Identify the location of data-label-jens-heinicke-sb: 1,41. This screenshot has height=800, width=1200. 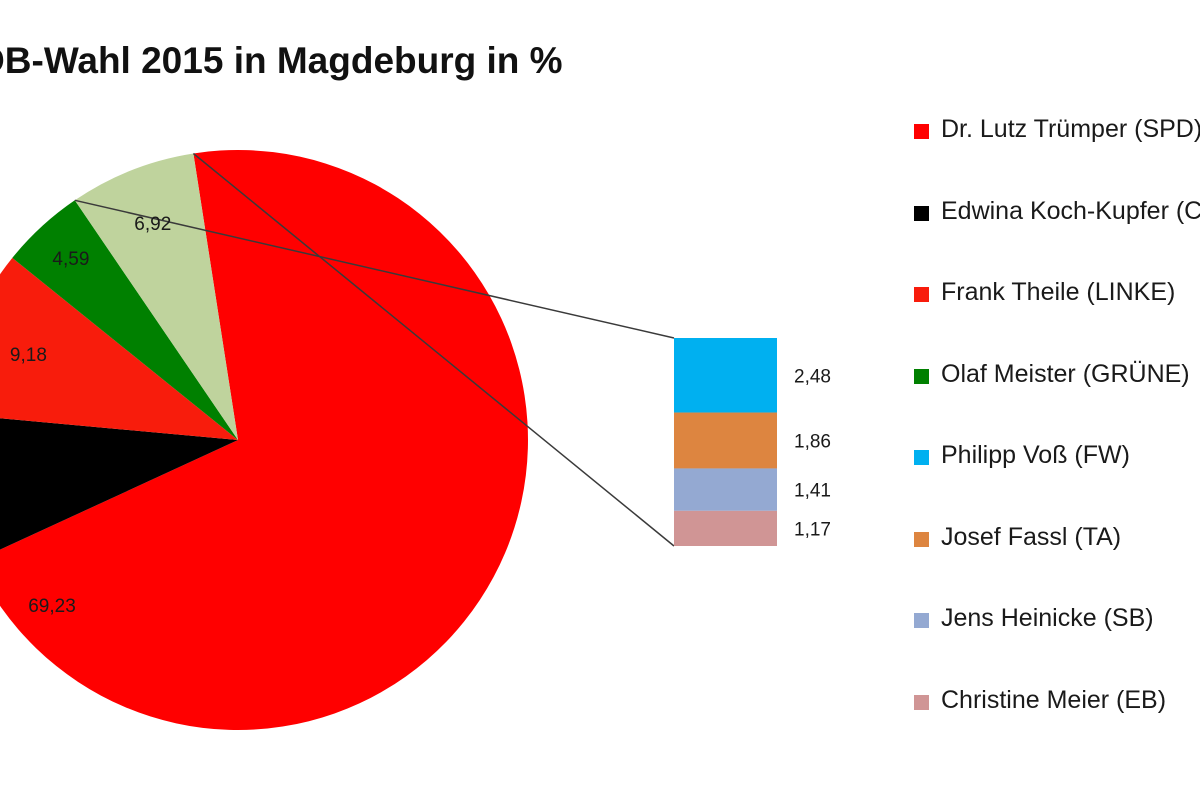
(812, 491).